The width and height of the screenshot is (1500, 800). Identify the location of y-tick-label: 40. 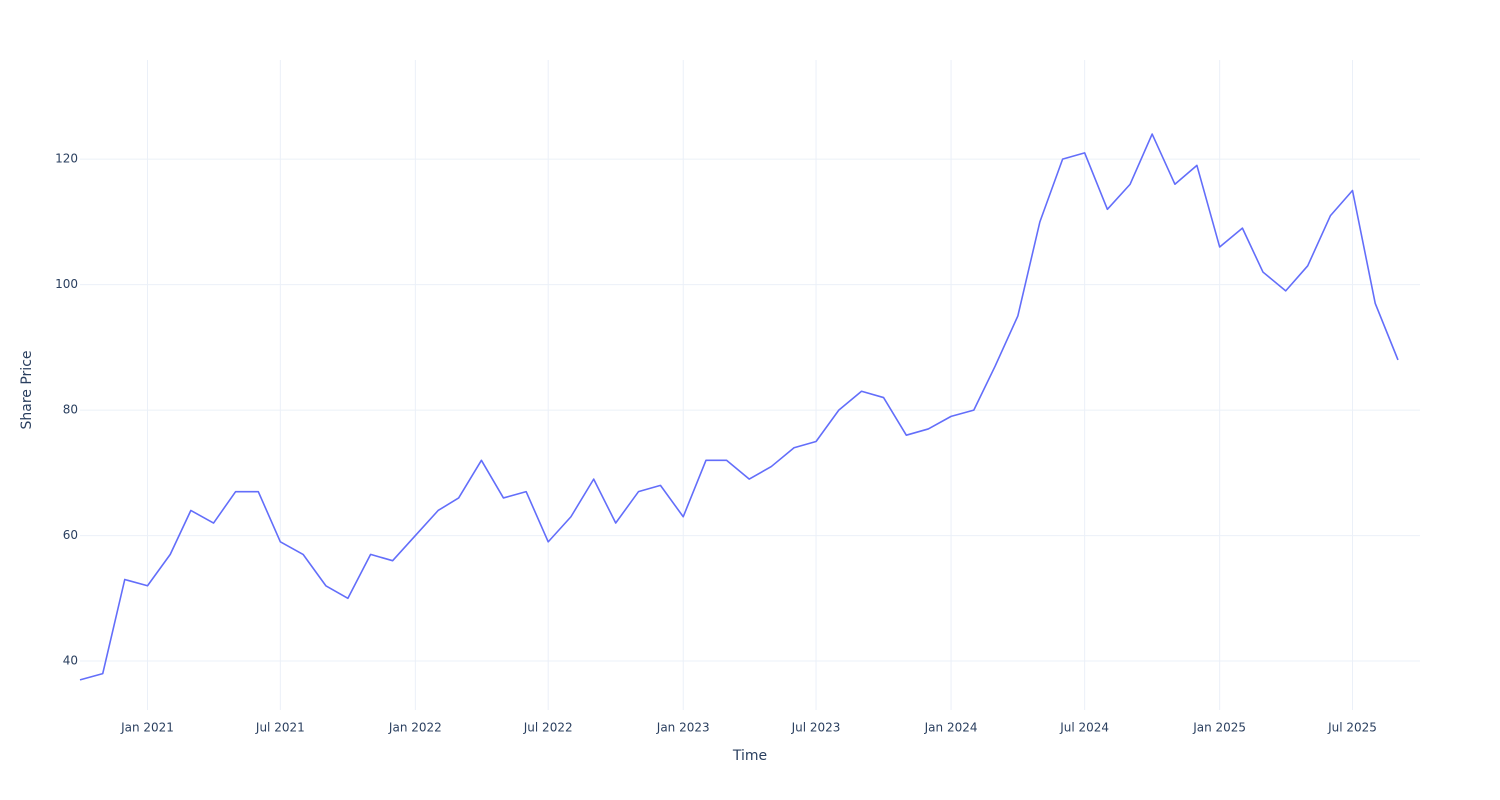
(70, 661).